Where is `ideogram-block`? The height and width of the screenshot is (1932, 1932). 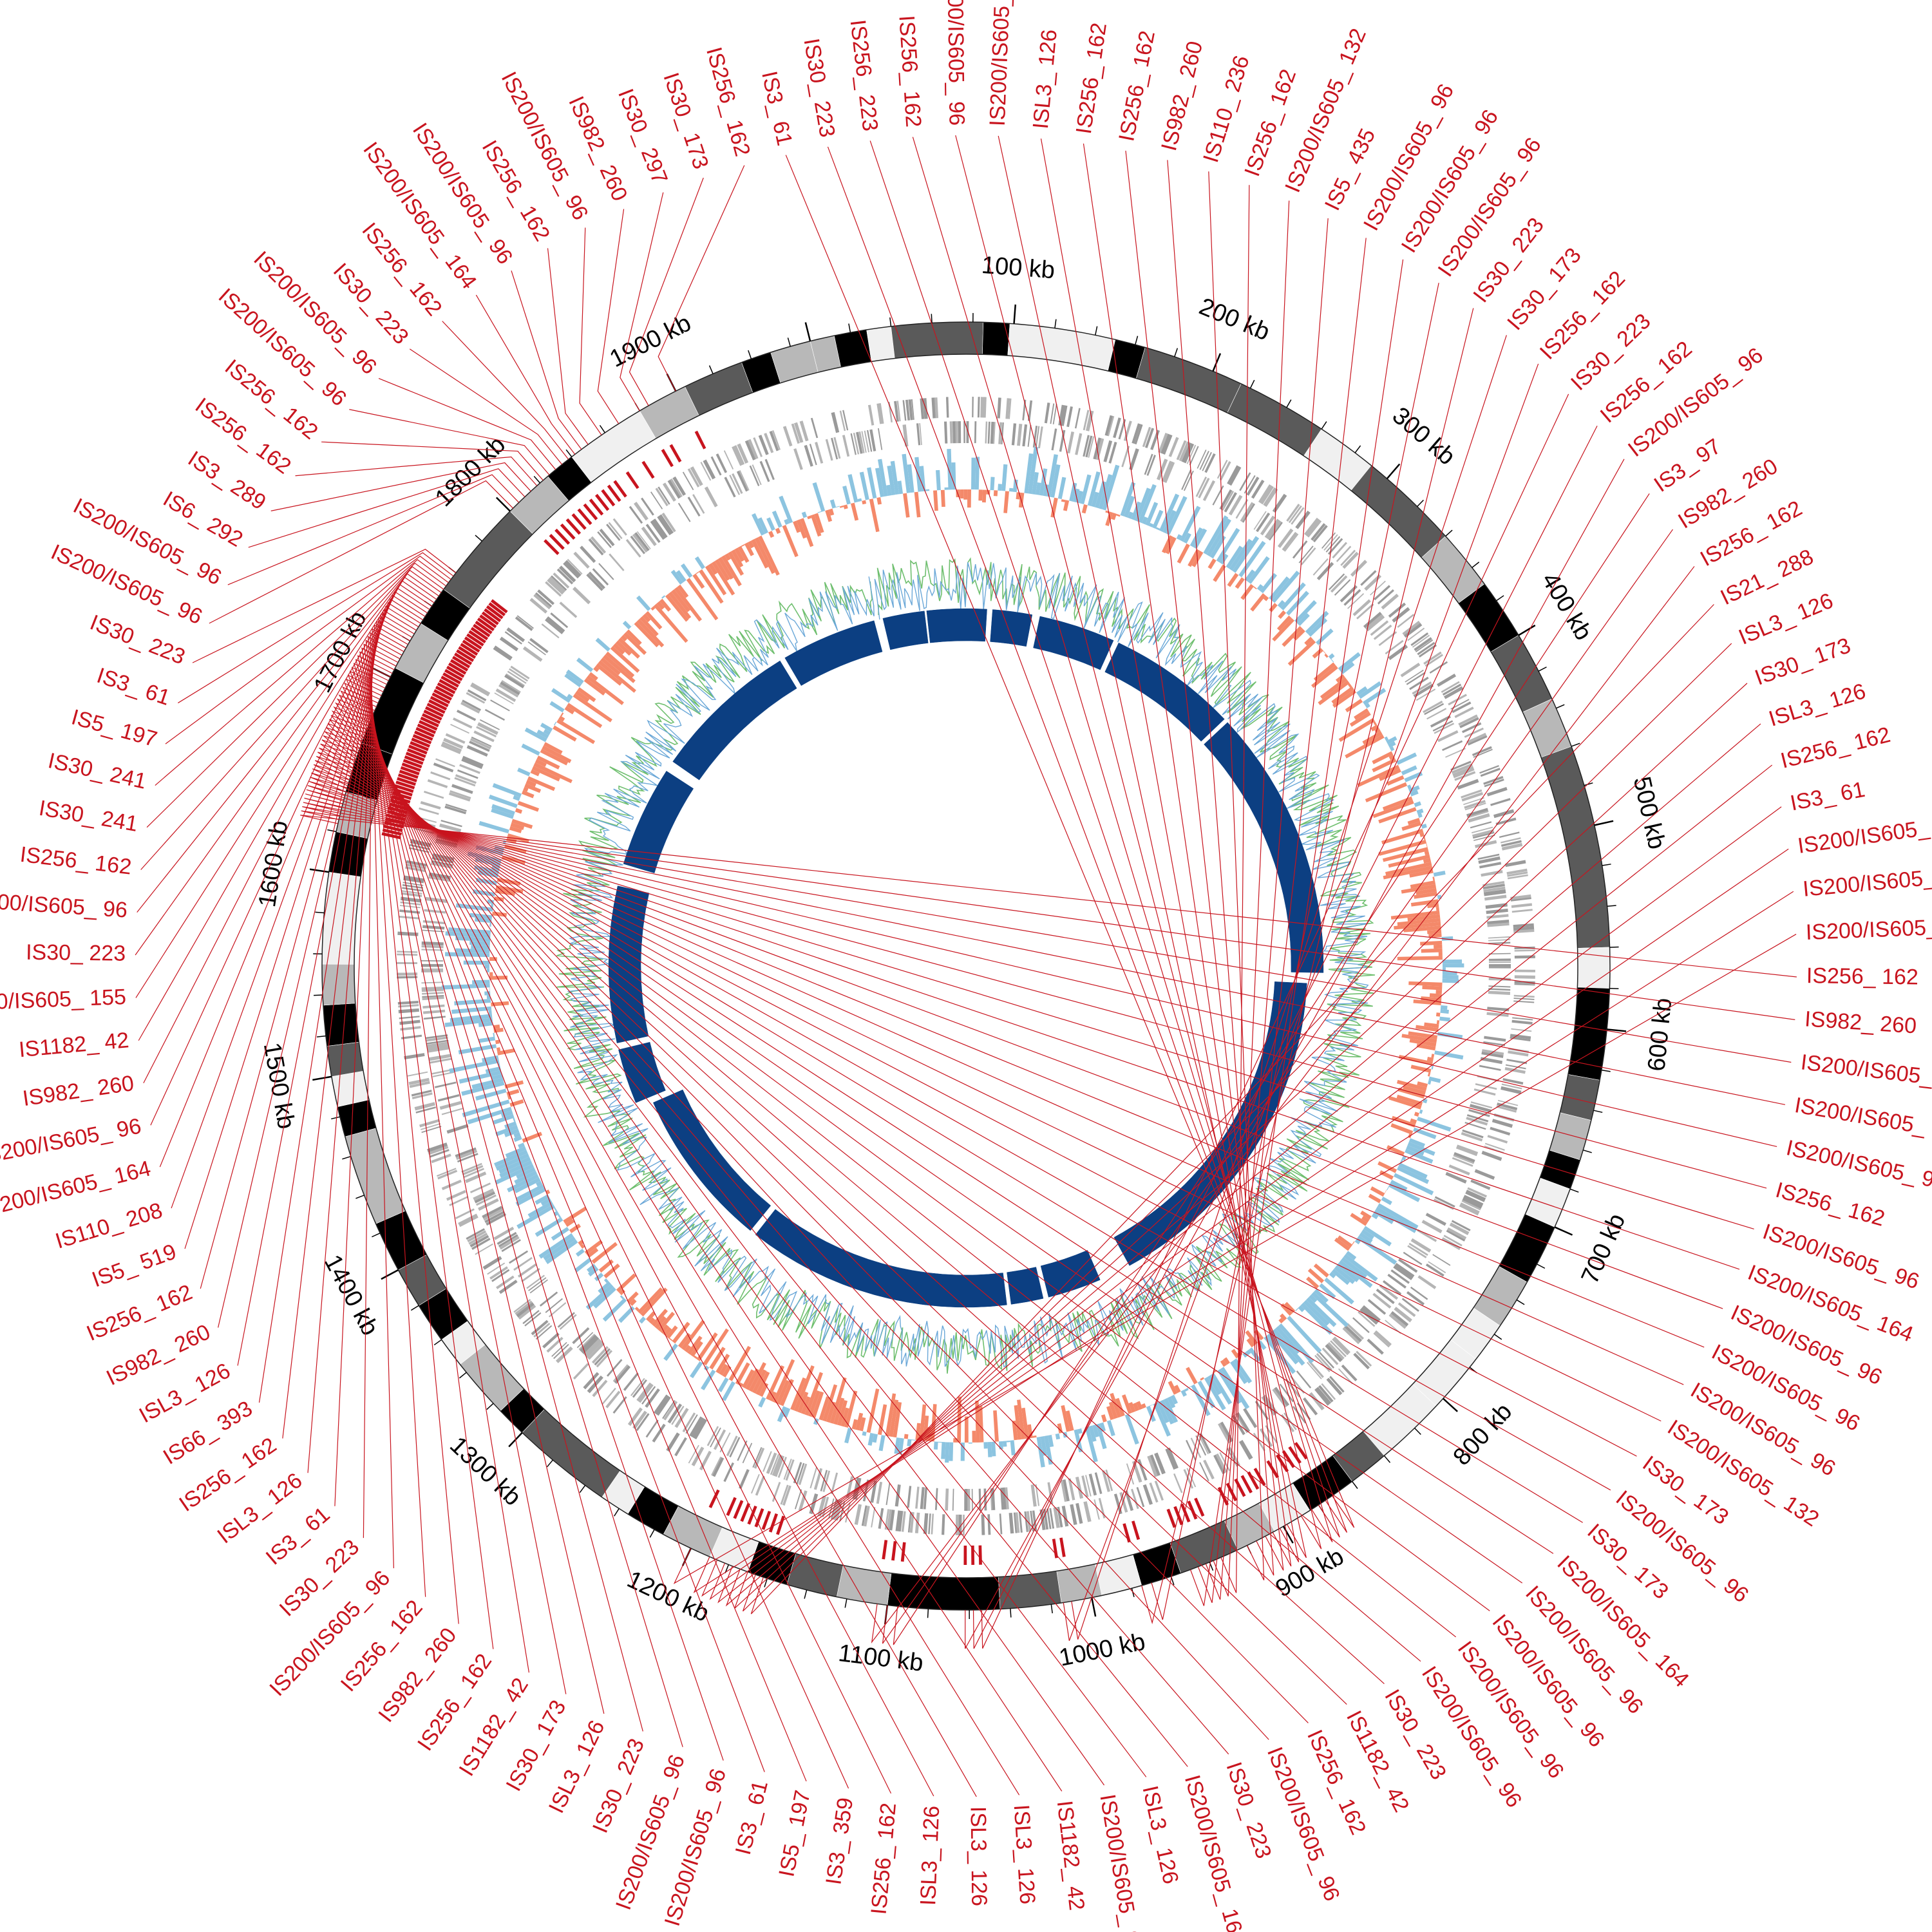 ideogram-block is located at coordinates (338, 984).